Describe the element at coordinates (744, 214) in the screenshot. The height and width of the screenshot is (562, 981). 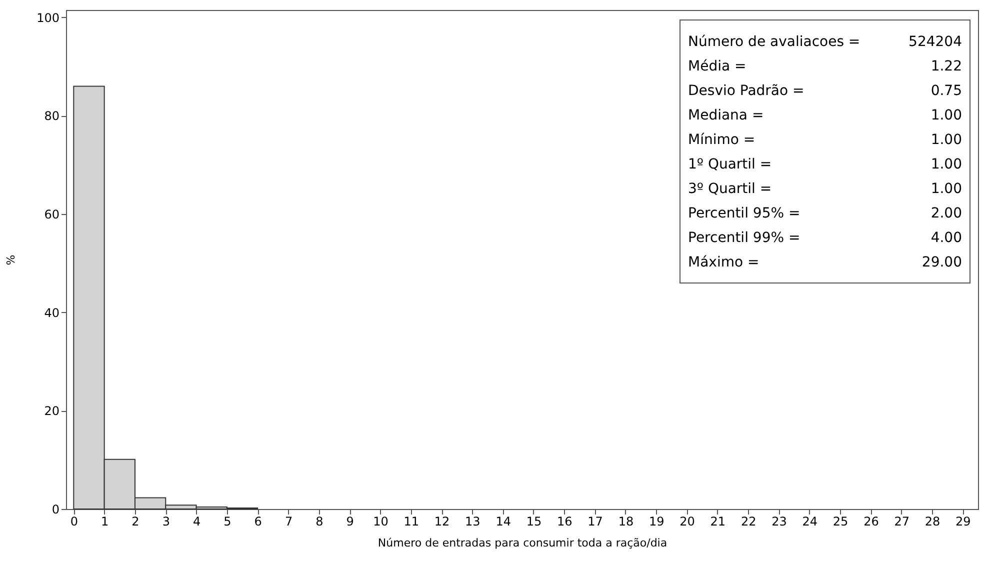
I see `annotation: Percentil 95% =` at that location.